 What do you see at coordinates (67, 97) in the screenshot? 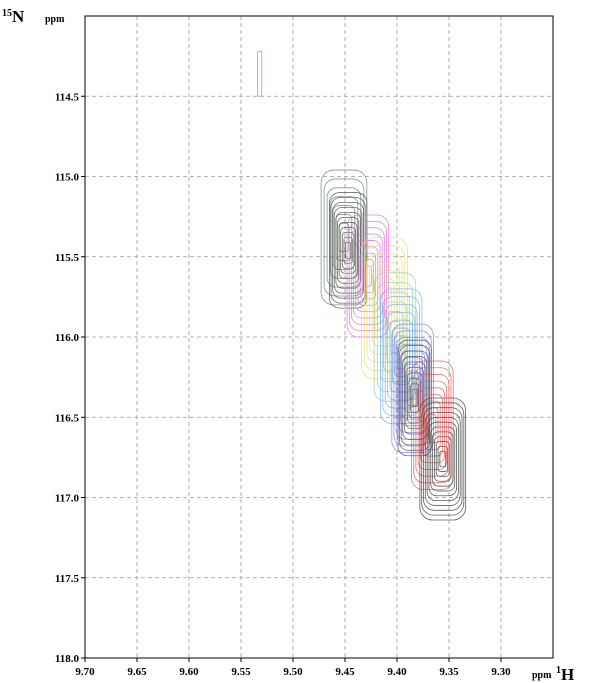
I see `y-tick-label: 114.5` at bounding box center [67, 97].